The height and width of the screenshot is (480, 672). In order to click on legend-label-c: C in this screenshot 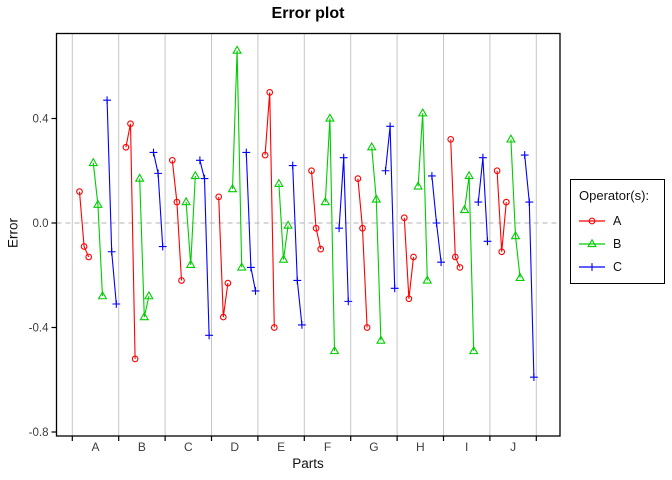, I will do `click(618, 266)`.